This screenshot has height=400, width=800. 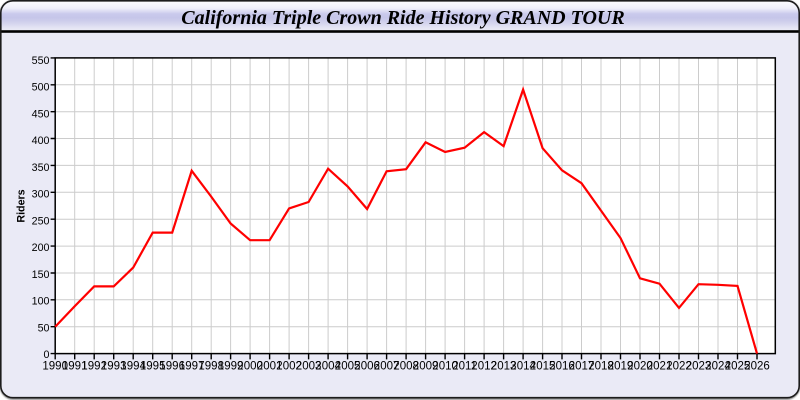 What do you see at coordinates (172, 367) in the screenshot?
I see `svg-text: 1996` at bounding box center [172, 367].